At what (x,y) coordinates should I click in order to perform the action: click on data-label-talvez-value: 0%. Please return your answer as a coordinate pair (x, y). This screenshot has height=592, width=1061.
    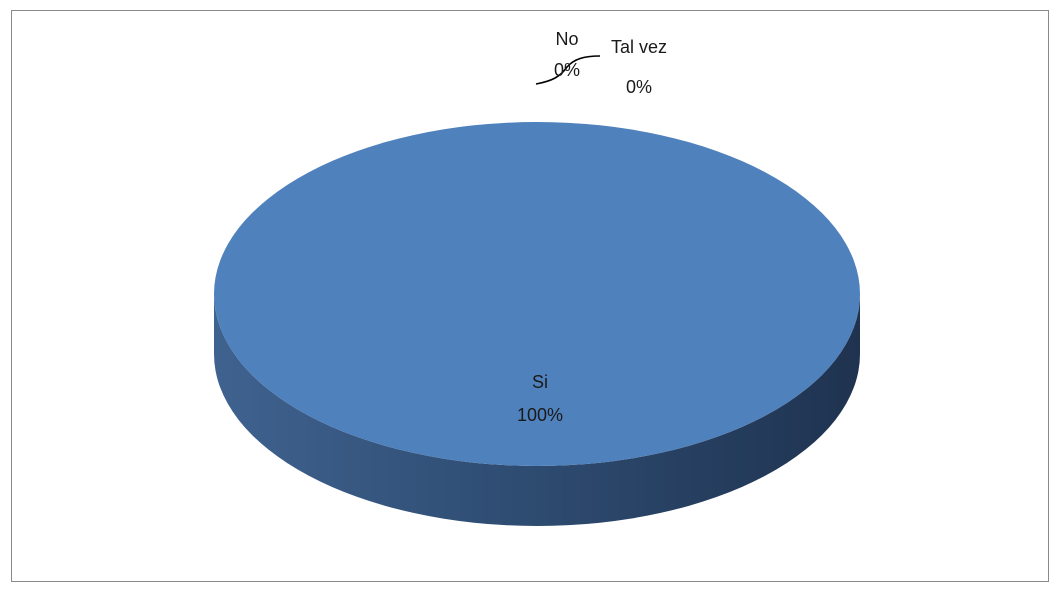
    Looking at the image, I should click on (639, 87).